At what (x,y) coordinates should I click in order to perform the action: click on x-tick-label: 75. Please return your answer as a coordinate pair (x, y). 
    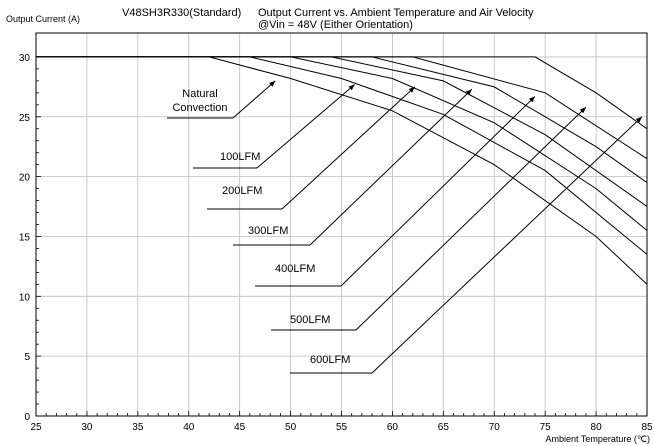
    Looking at the image, I should click on (546, 427).